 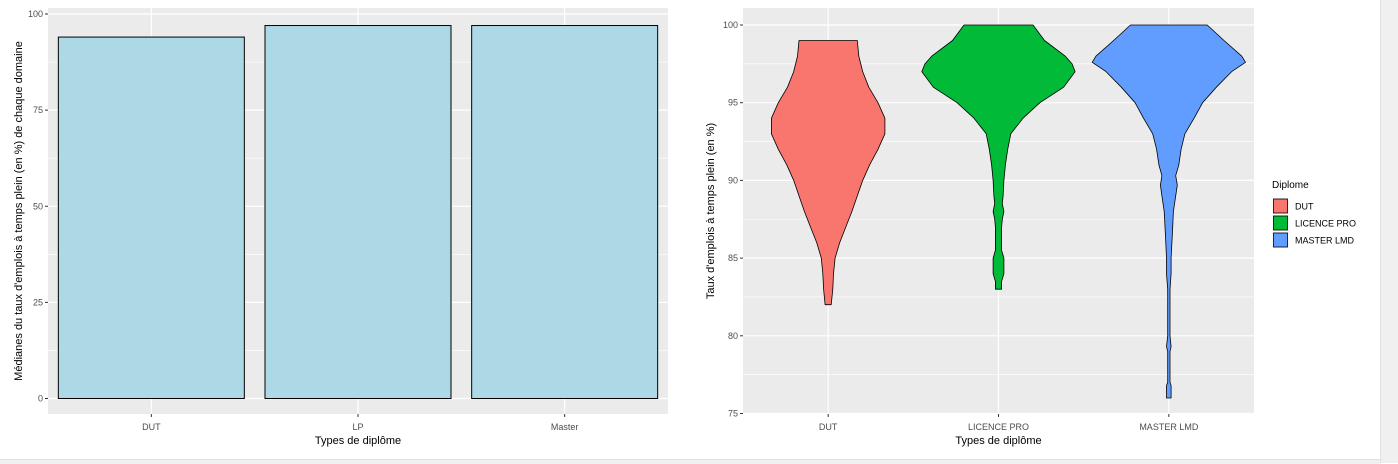 I want to click on x-tick-label: Master, so click(x=565, y=427).